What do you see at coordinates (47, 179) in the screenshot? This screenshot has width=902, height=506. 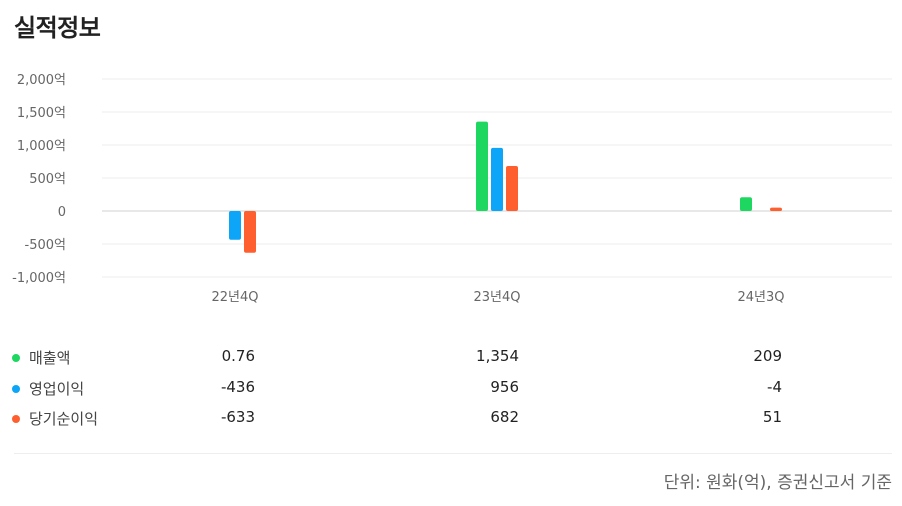 I see `y-tick-label: 500억` at bounding box center [47, 179].